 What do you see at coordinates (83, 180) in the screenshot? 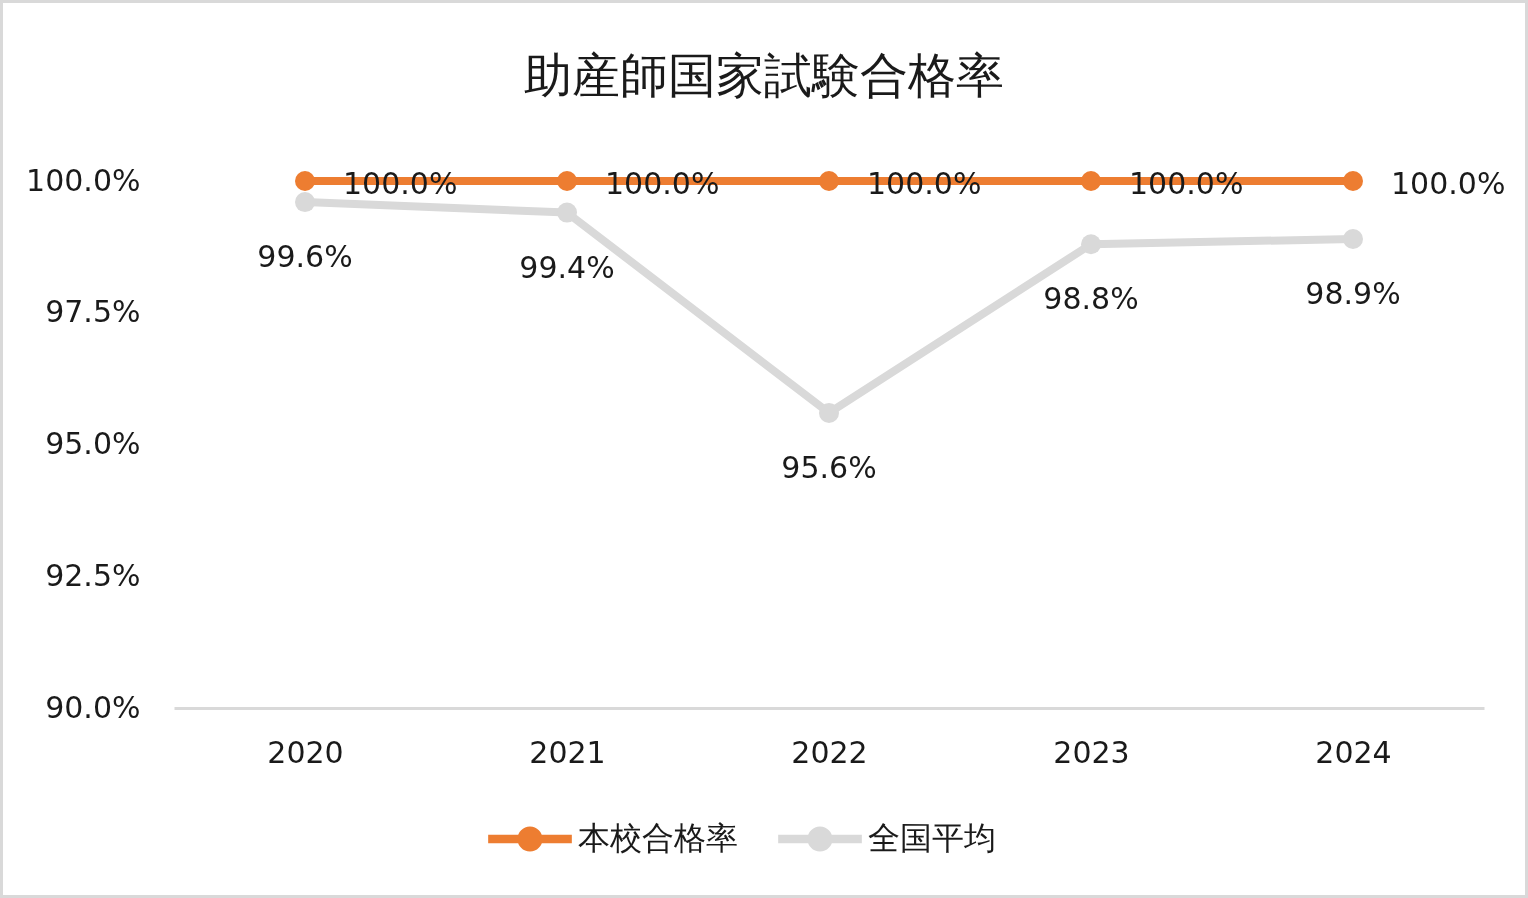
I see `y-tick-label: 100.0%` at bounding box center [83, 180].